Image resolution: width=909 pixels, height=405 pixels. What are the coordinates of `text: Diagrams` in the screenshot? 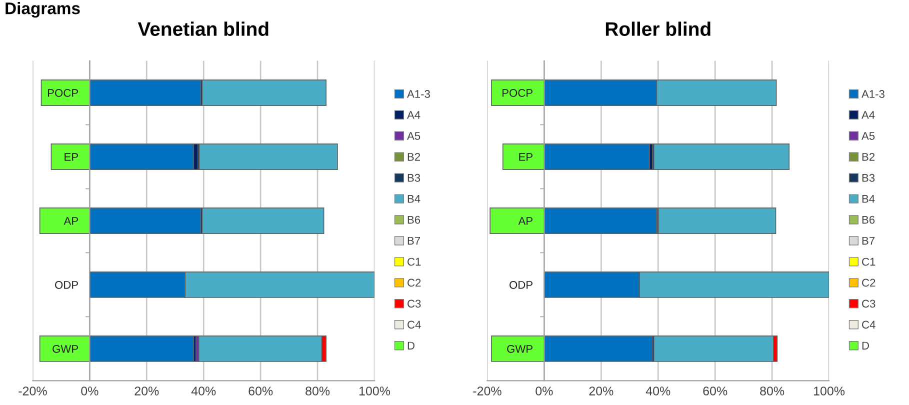 It's located at (43, 10).